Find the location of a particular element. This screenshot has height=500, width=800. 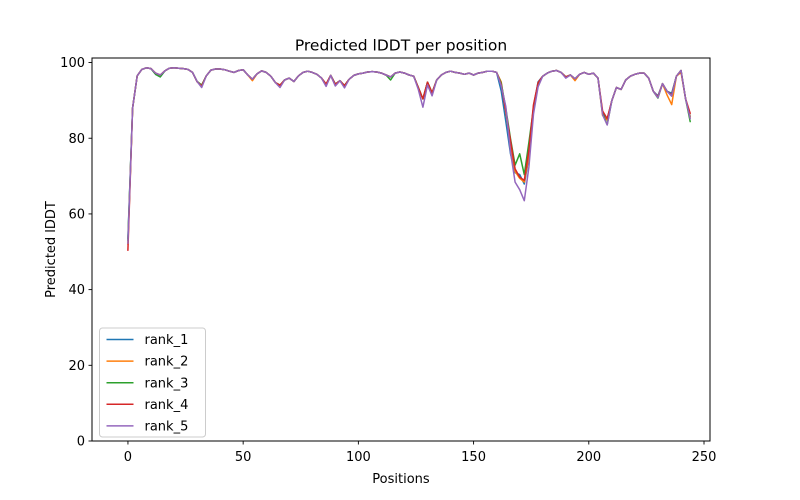

y-tick-label: 80 is located at coordinates (76, 139).